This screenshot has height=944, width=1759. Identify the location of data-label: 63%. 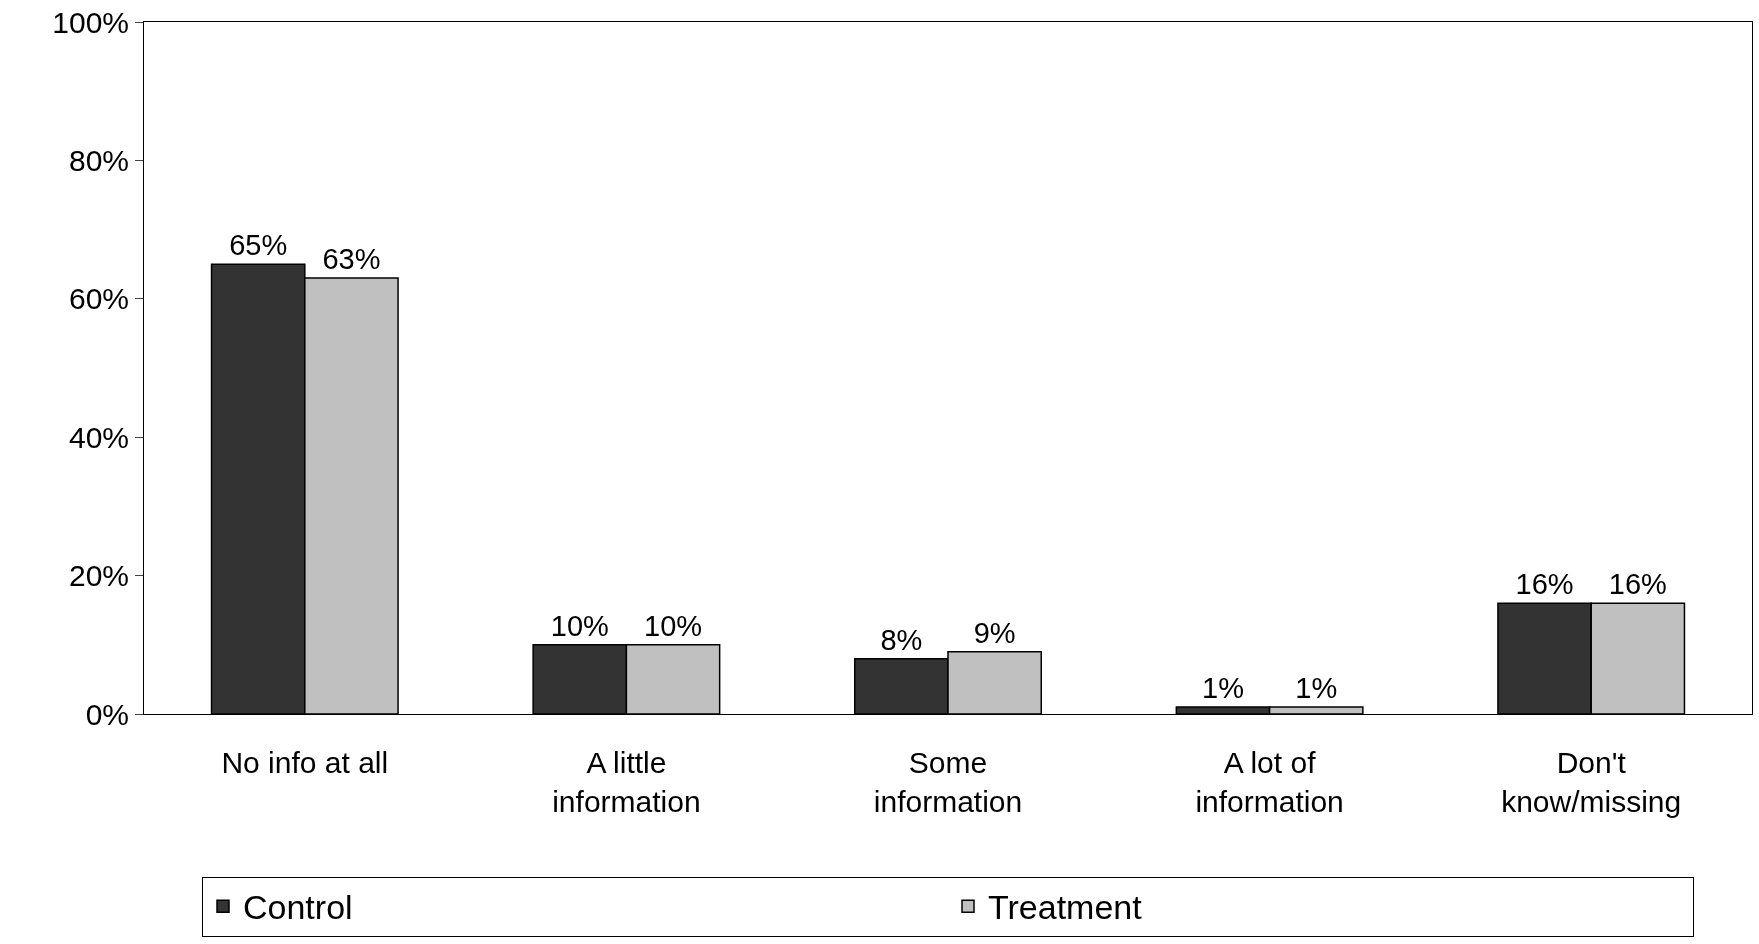
(351, 259).